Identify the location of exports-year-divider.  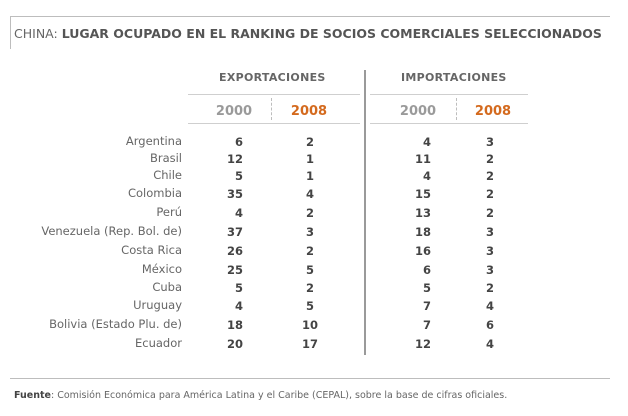
(271, 109).